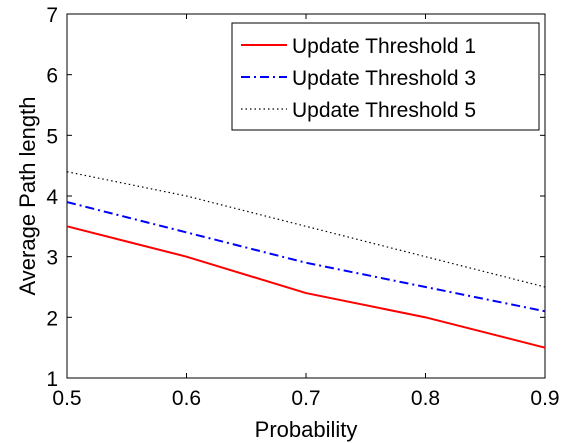 This screenshot has height=443, width=579. I want to click on y-tick-label: 6, so click(52, 76).